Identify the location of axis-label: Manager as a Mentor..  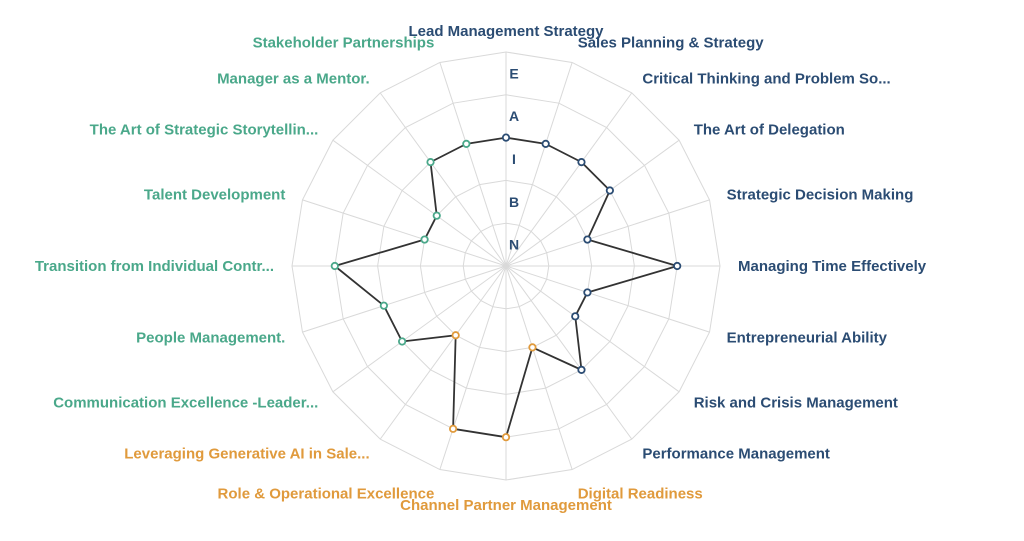
(293, 78).